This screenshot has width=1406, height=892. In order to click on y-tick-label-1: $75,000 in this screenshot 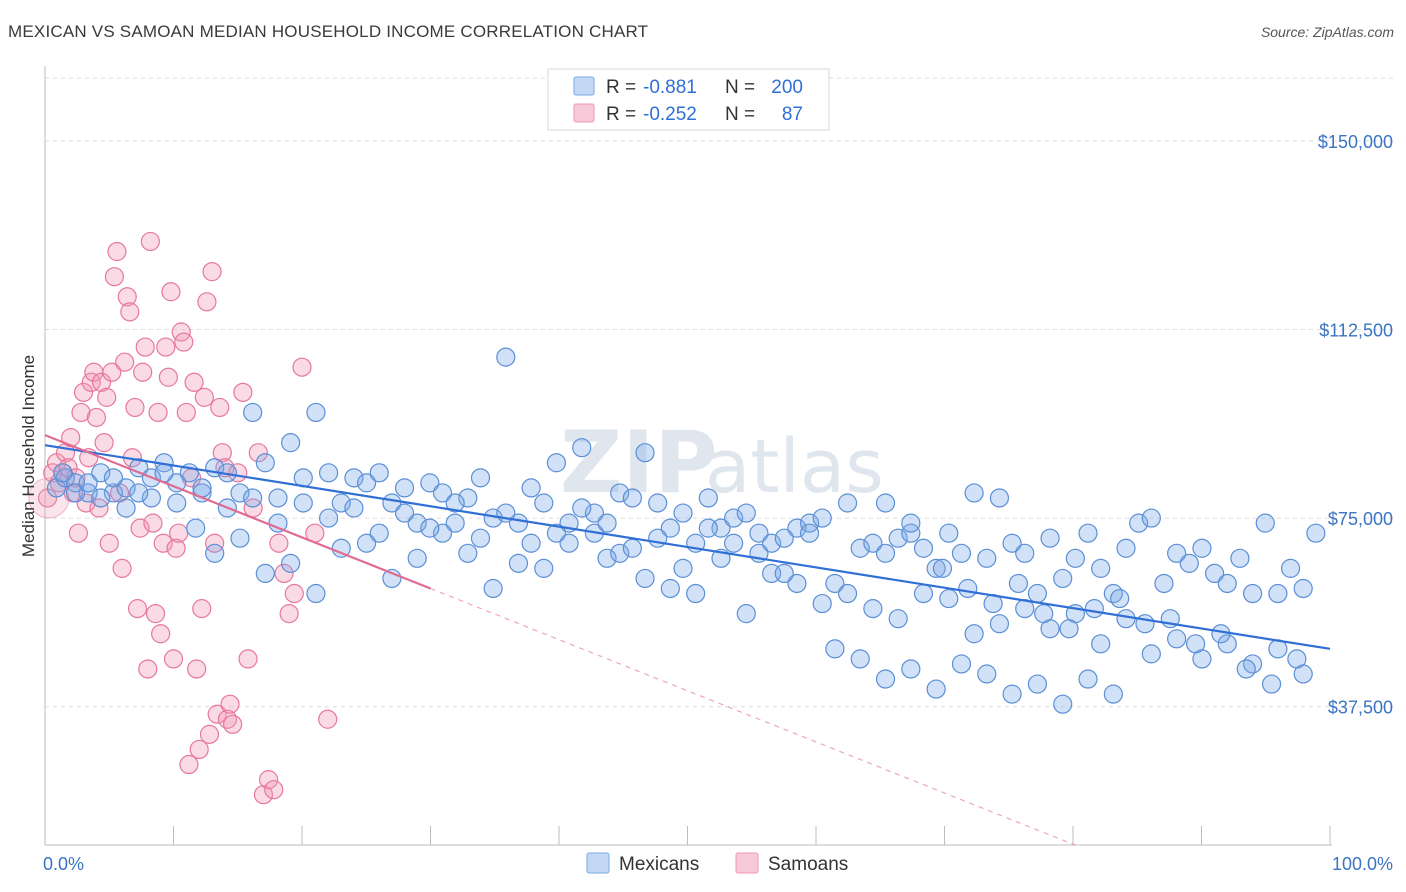, I will do `click(1360, 519)`.